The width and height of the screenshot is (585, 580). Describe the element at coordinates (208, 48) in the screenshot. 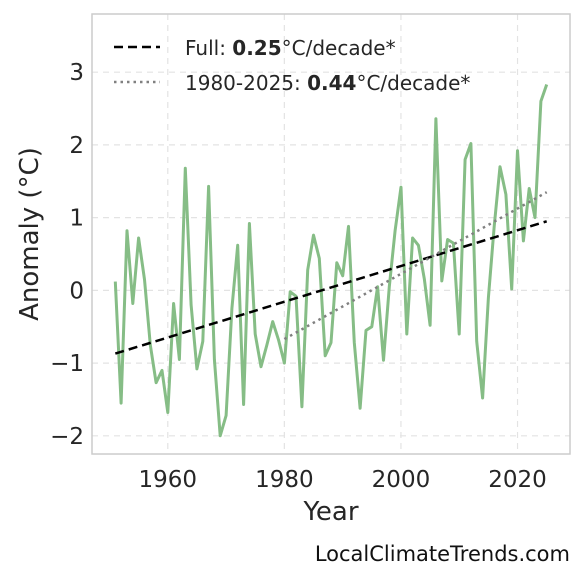

I see `legend-full-prefix: Full:` at that location.